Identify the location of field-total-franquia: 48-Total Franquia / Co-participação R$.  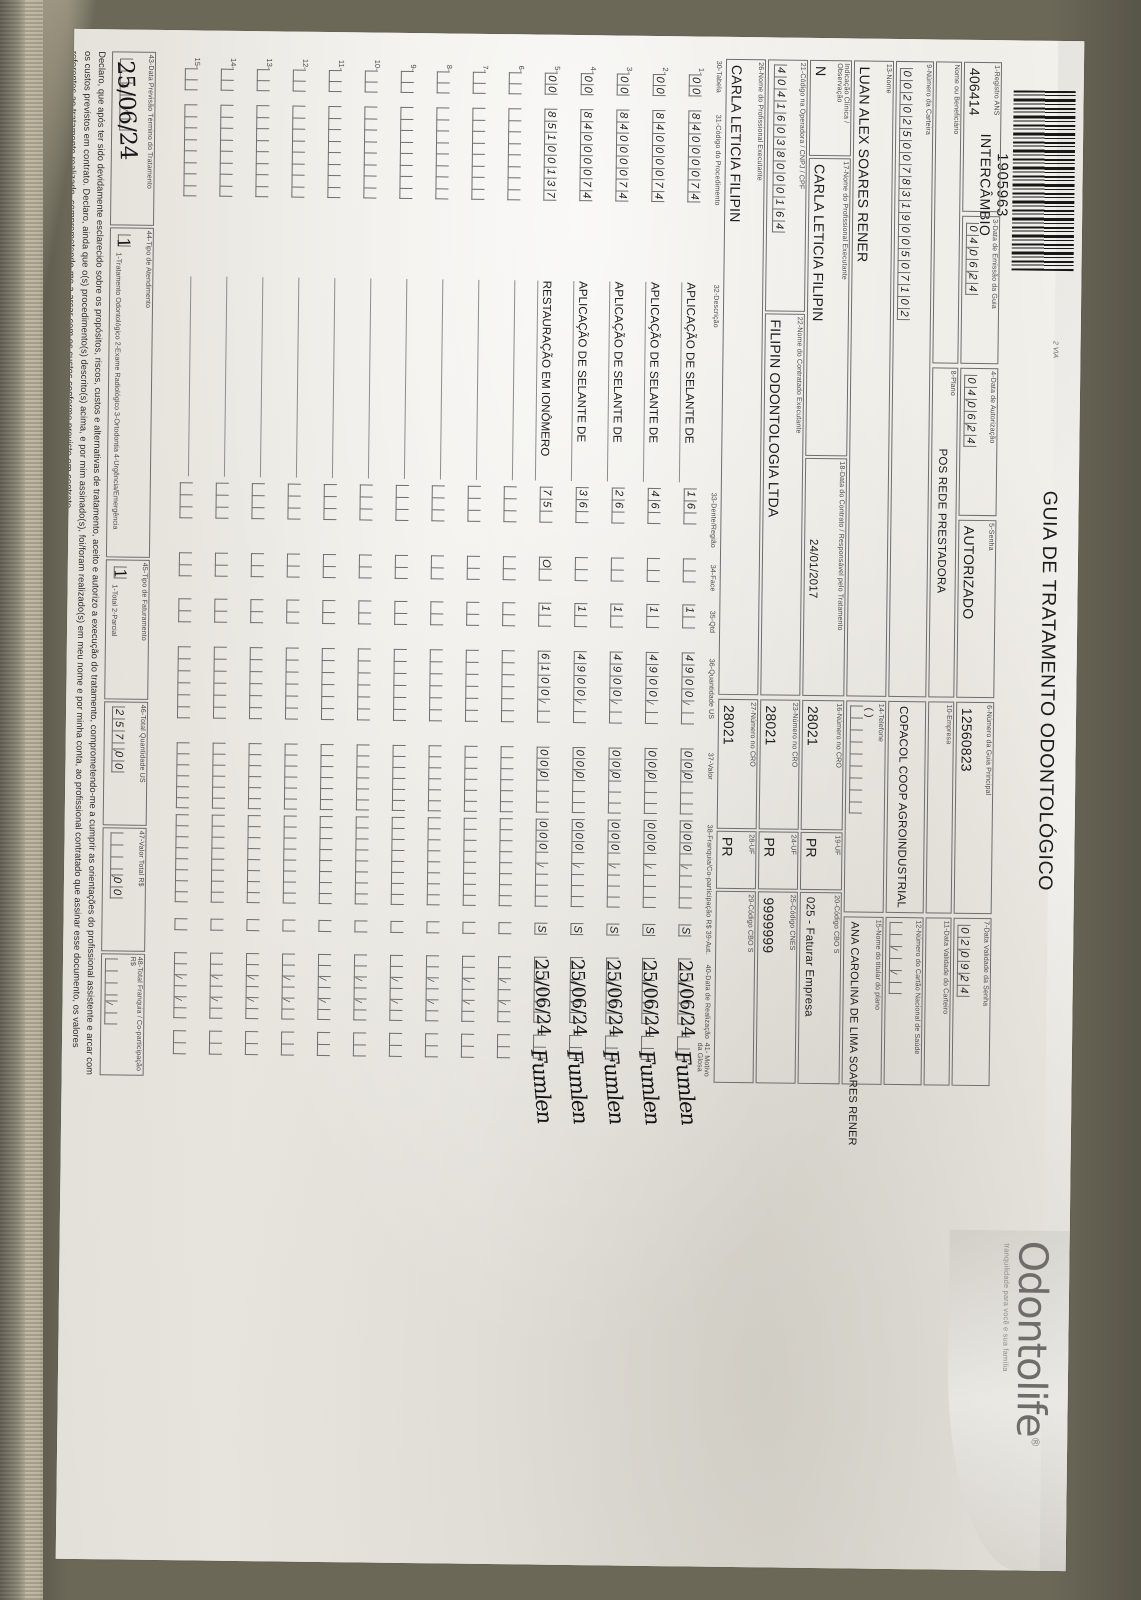
(122, 1014).